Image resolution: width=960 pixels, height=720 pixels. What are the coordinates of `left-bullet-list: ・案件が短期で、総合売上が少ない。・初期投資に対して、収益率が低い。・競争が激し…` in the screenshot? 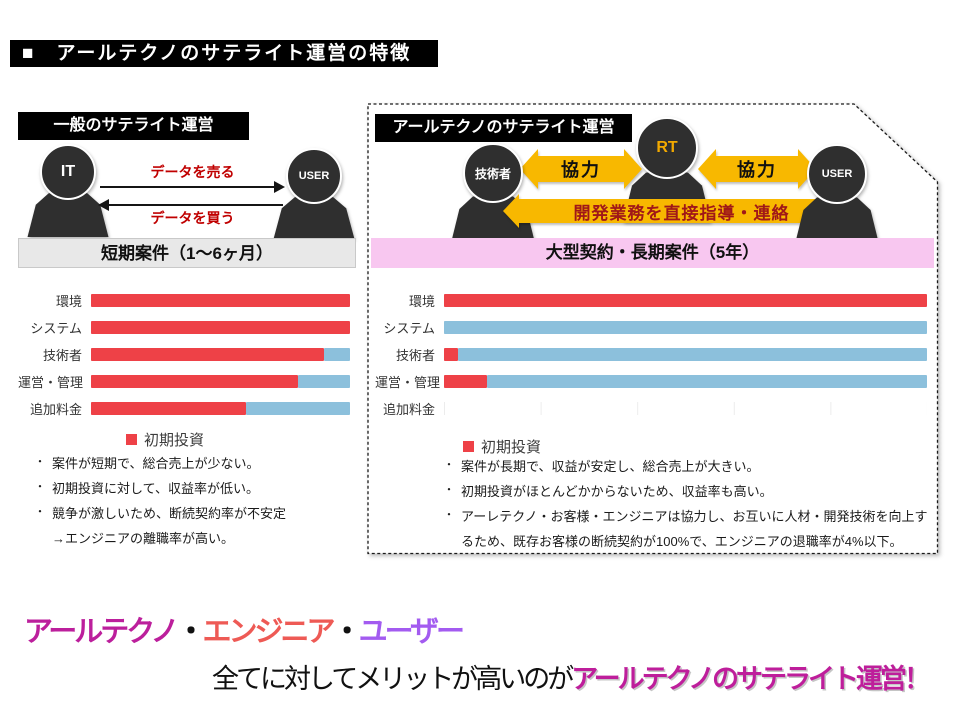 It's located at (195, 502).